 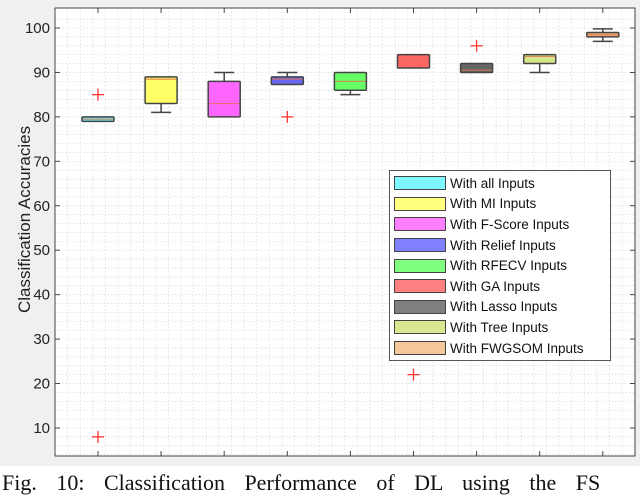 I want to click on legend-item: With RFECV Inputs, so click(x=502, y=265).